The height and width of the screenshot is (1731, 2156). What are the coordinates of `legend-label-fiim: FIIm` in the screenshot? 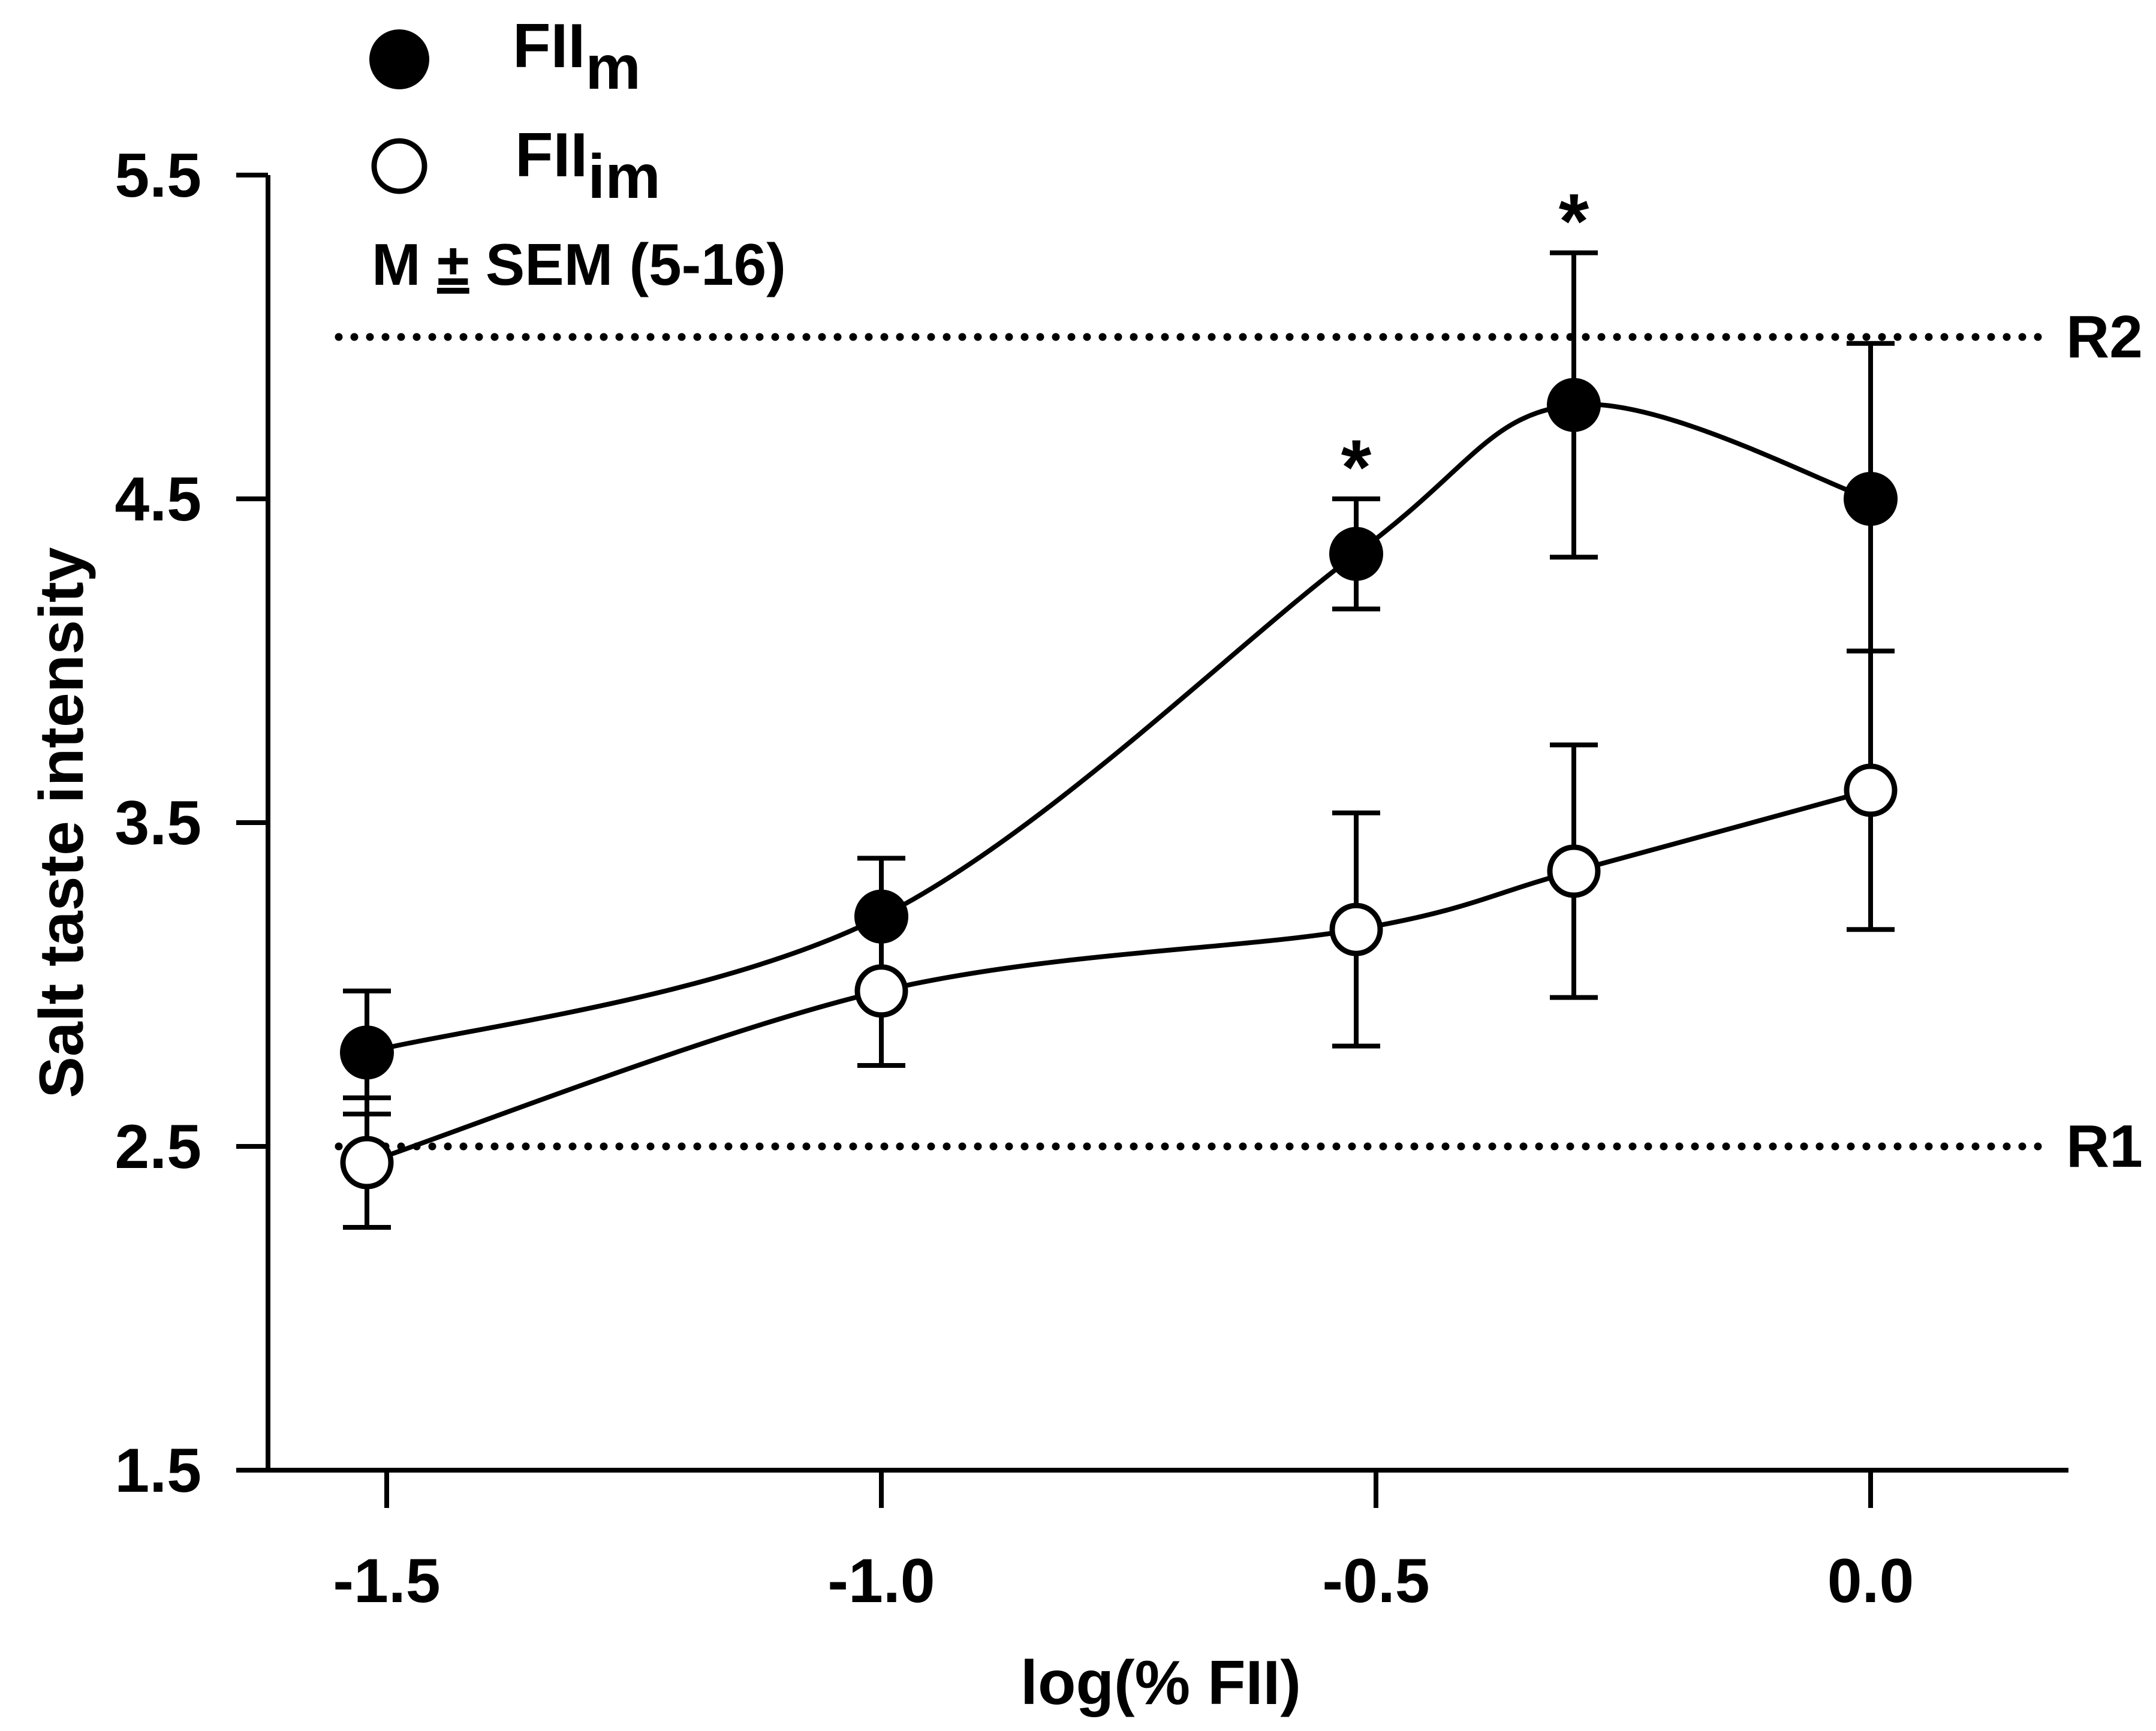 It's located at (577, 57).